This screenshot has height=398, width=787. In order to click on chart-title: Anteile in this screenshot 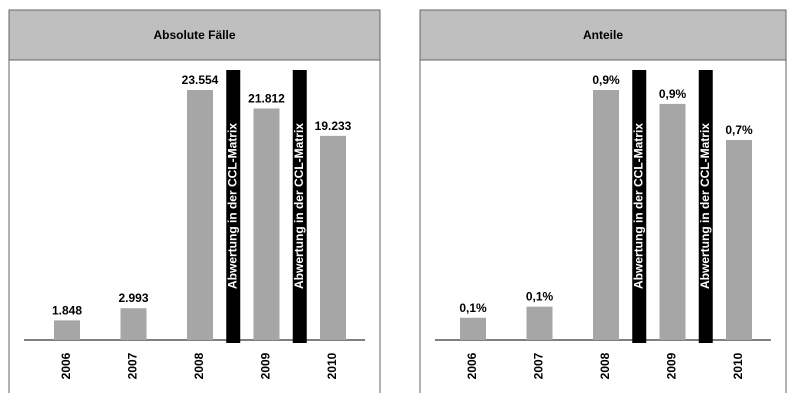, I will do `click(603, 35)`.